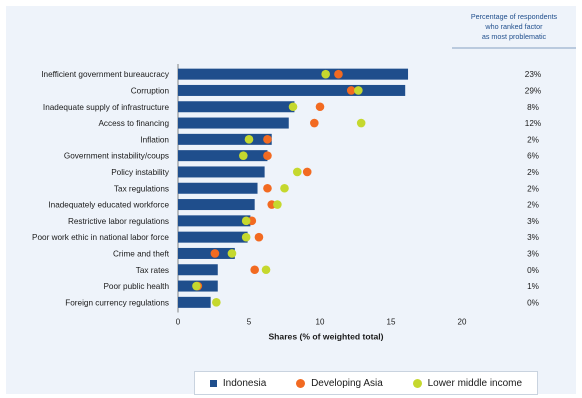 This screenshot has width=582, height=398. I want to click on category-label: Inadequately educated workforce, so click(108, 205).